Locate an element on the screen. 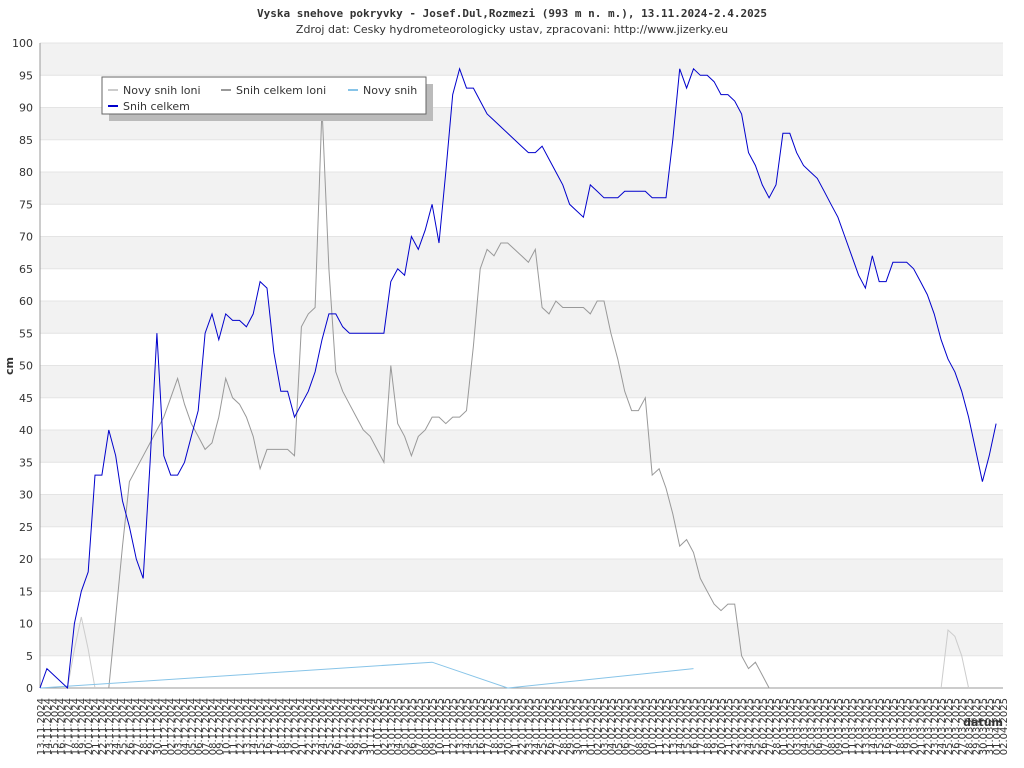  y-tick-label: 50 is located at coordinates (26, 366).